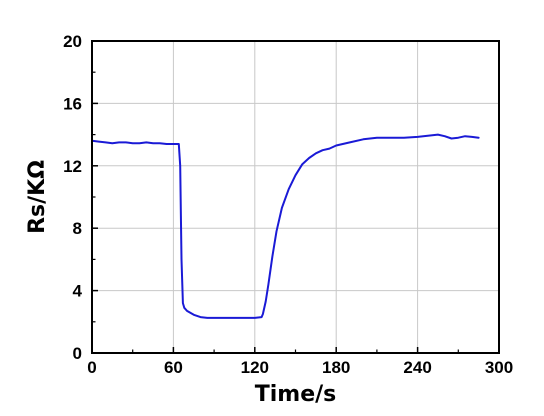 The width and height of the screenshot is (544, 416). Describe the element at coordinates (72, 103) in the screenshot. I see `y-tick-label: 16` at that location.